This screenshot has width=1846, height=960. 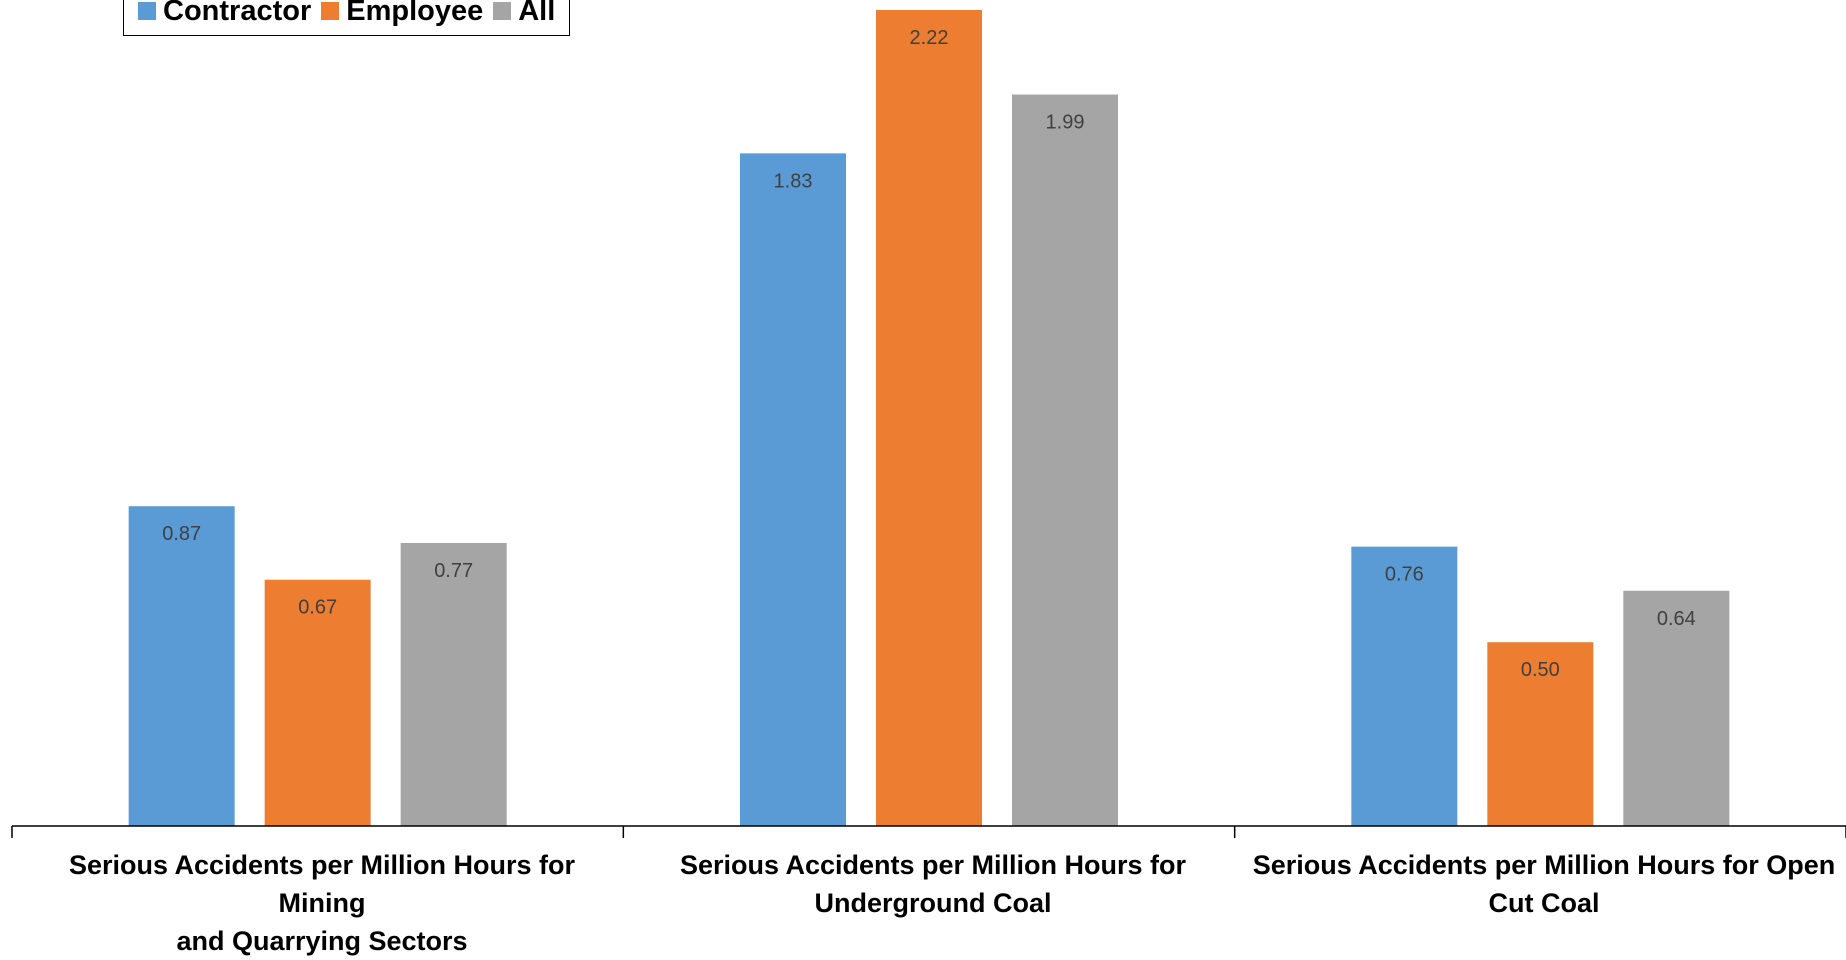 What do you see at coordinates (502, 11) in the screenshot?
I see `legend-swatch-all` at bounding box center [502, 11].